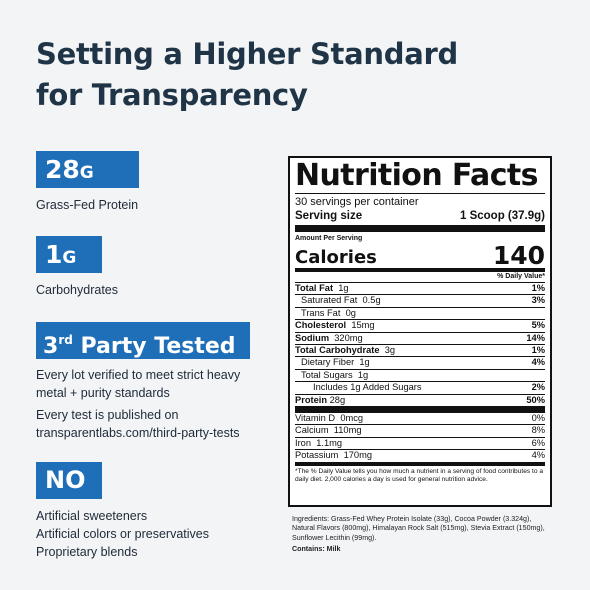 The image size is (590, 590). I want to click on calories-row: Calories 140, so click(420, 255).